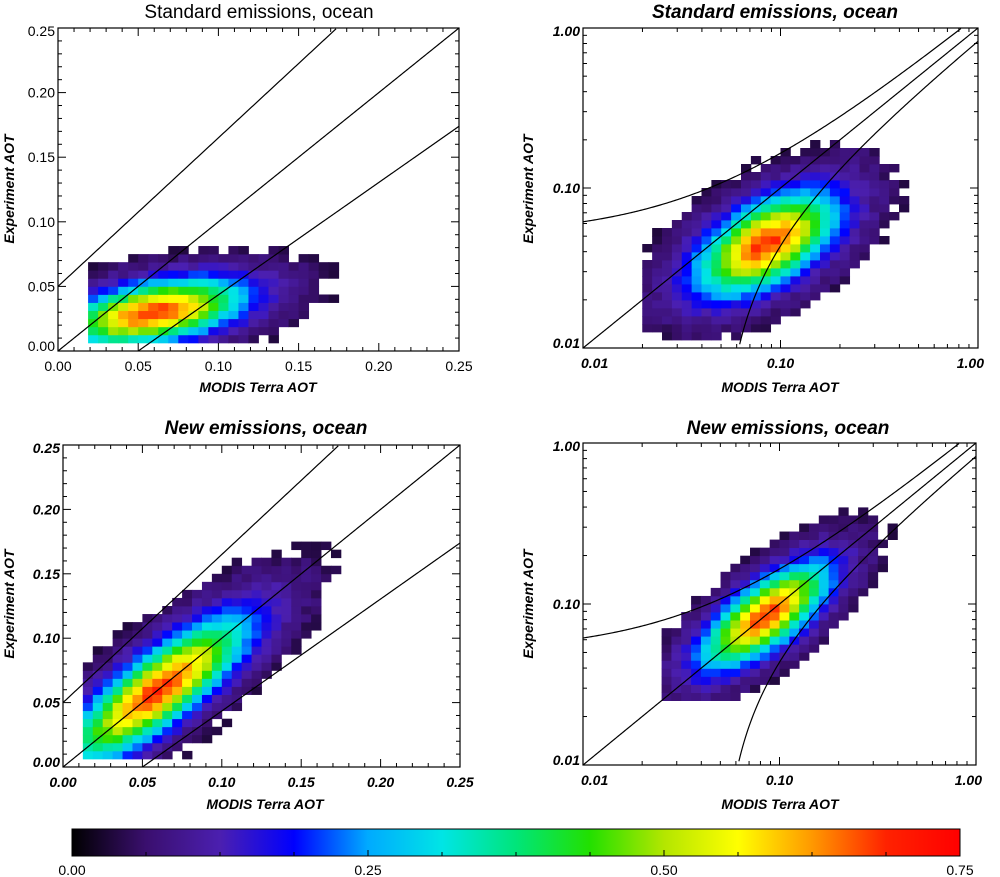  Describe the element at coordinates (41, 157) in the screenshot. I see `y-tick-label: 0.15` at that location.